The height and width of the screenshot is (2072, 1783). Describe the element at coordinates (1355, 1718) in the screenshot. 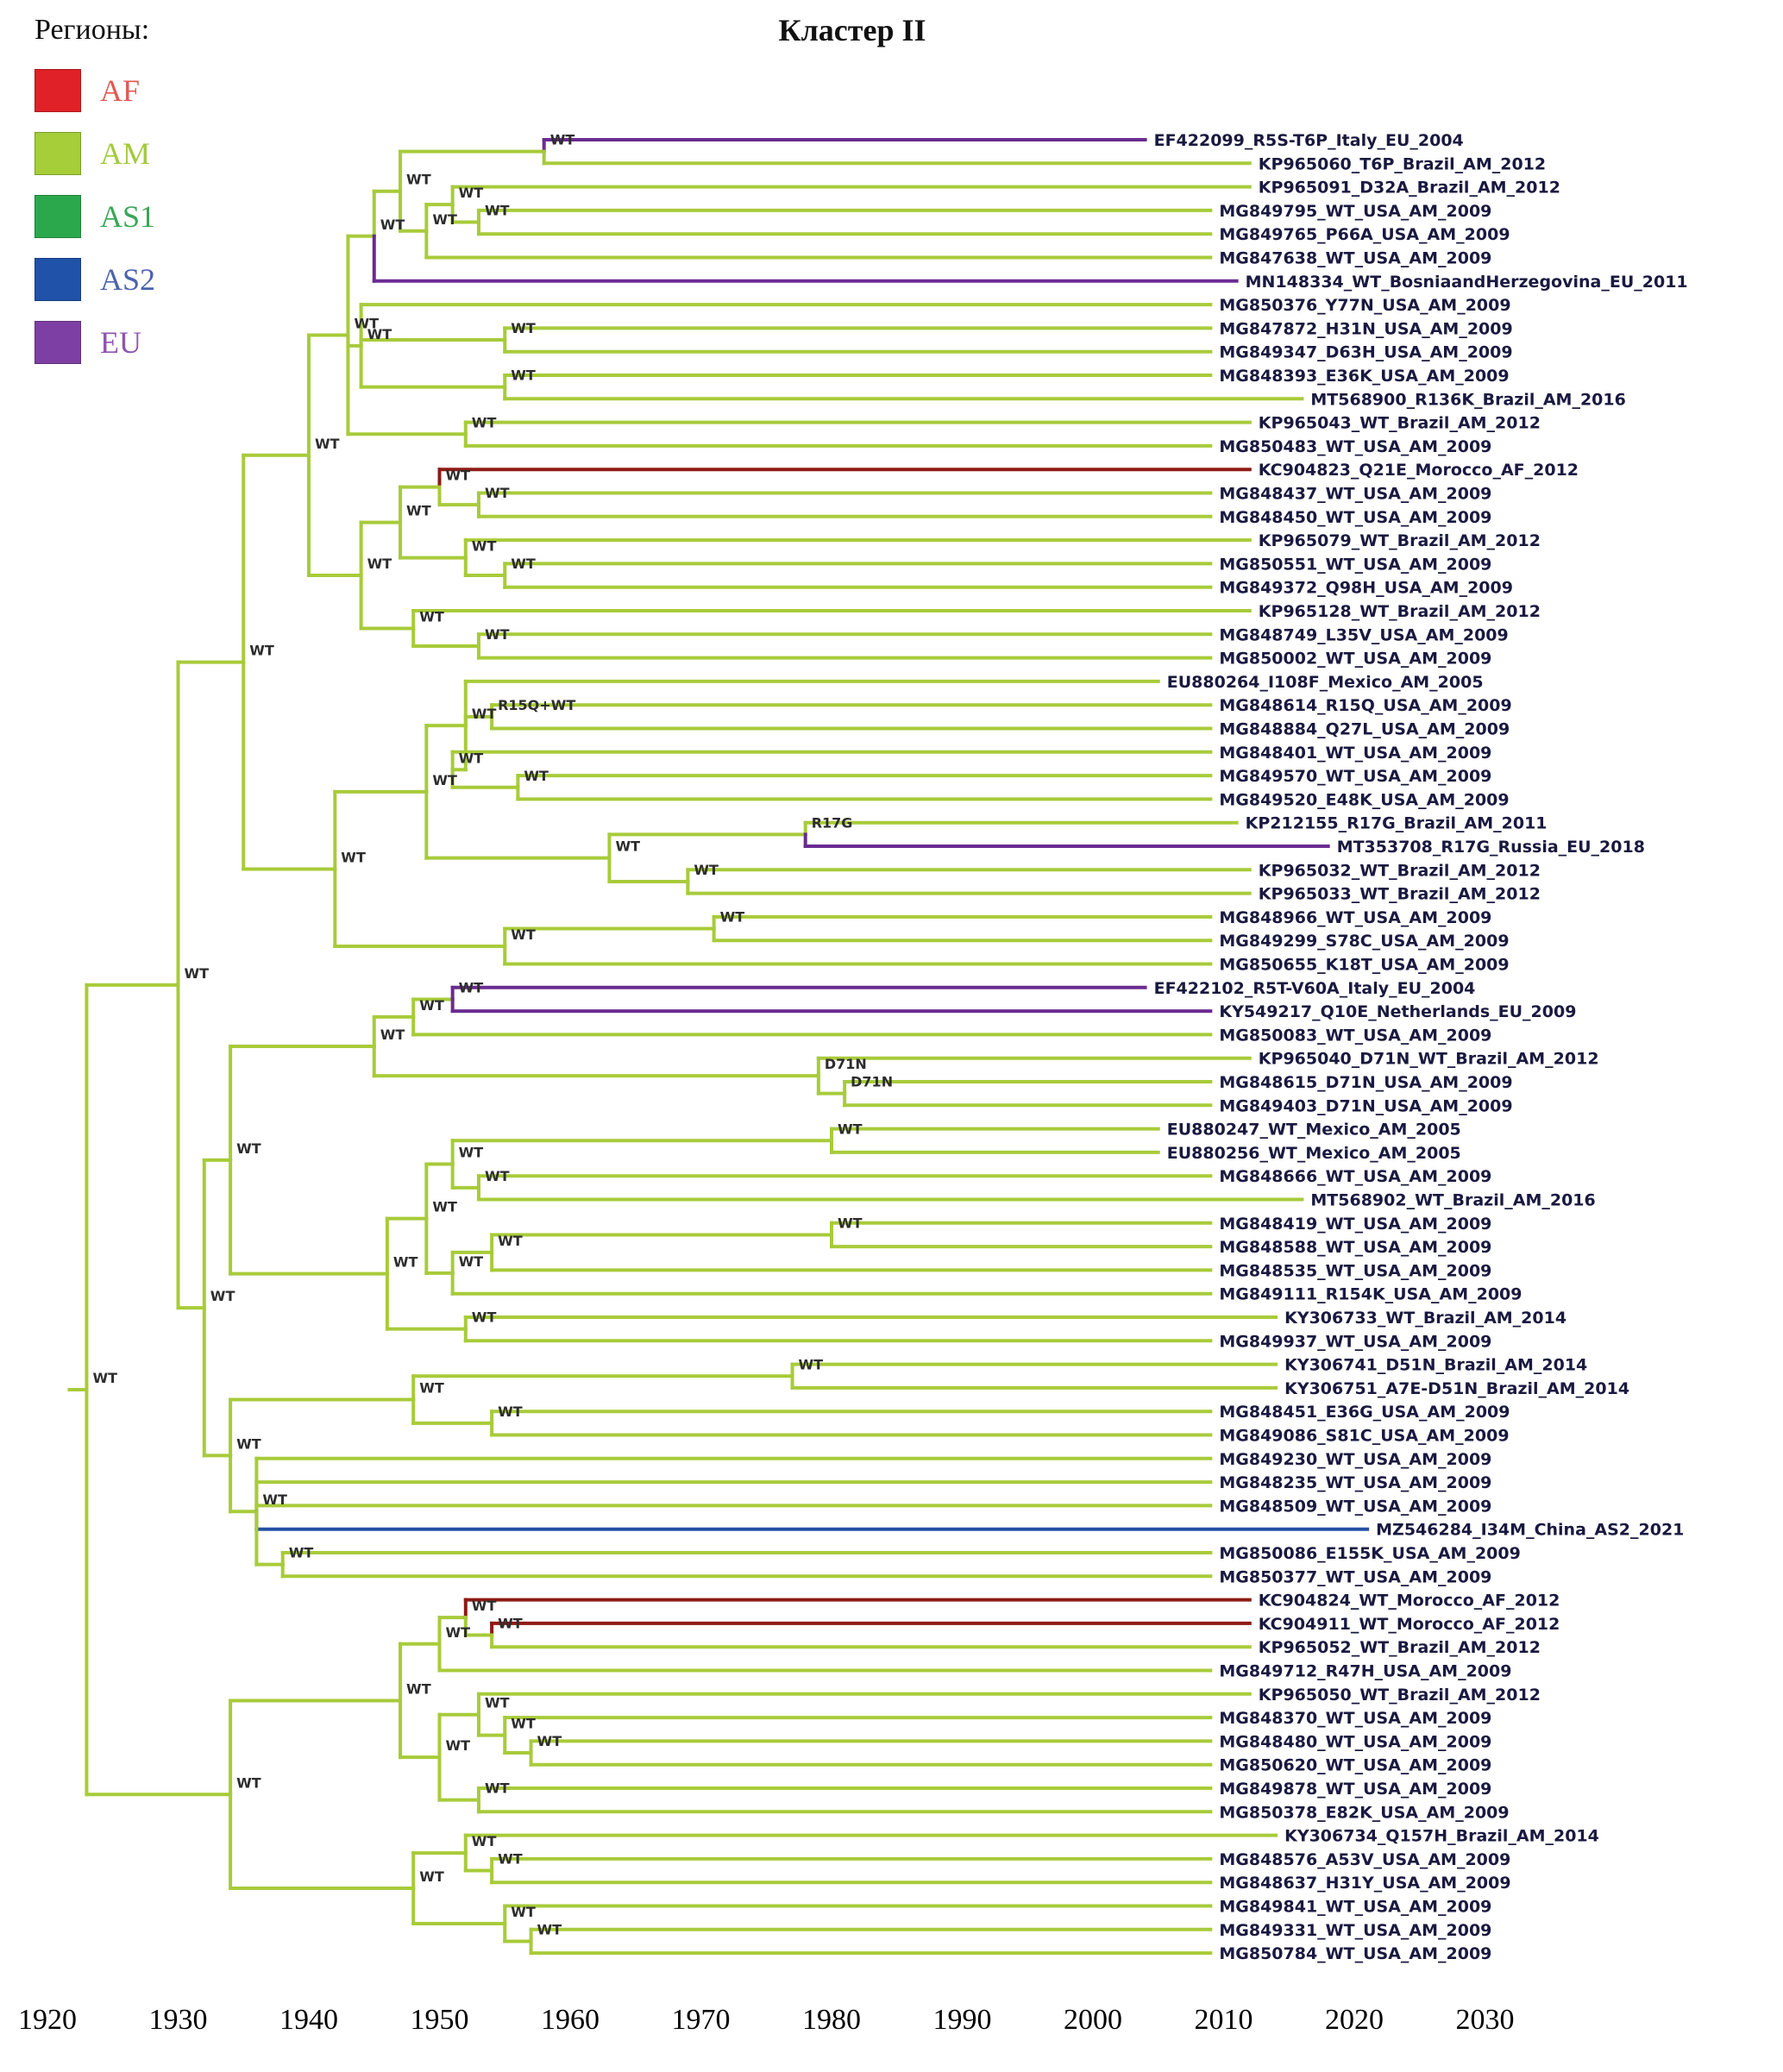

I see `taxon-label: MG848370_WT_USA_AM_2009` at that location.